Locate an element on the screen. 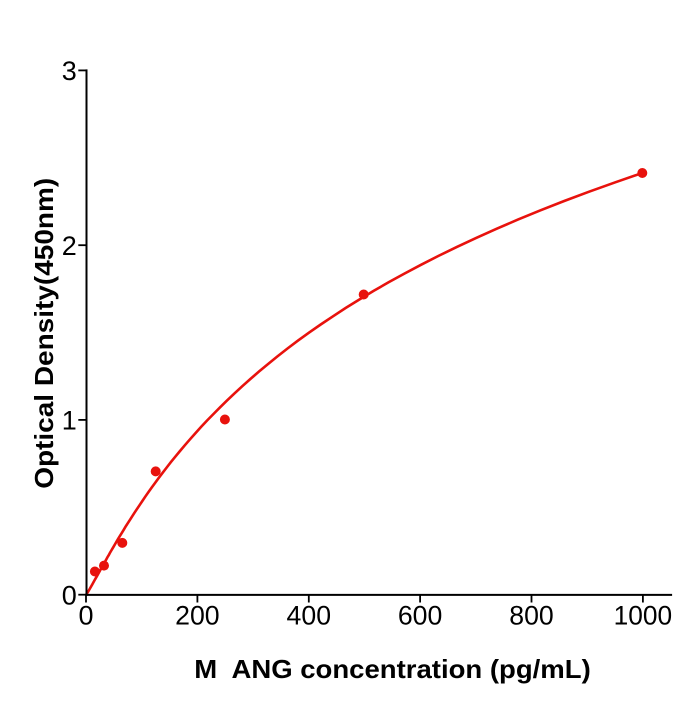 This screenshot has height=705, width=700. svg-text: 1 is located at coordinates (69, 421).